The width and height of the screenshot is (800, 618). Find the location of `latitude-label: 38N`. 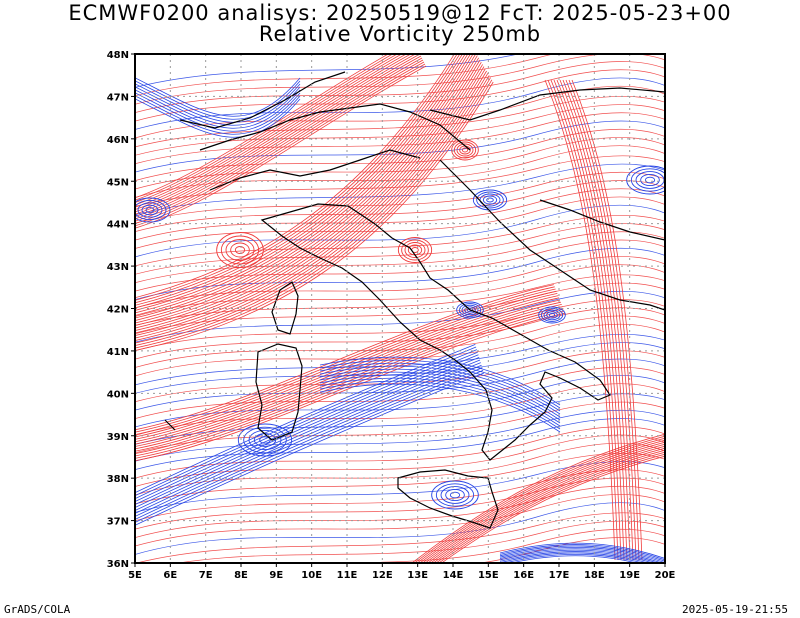

latitude-label: 38N is located at coordinates (118, 479).